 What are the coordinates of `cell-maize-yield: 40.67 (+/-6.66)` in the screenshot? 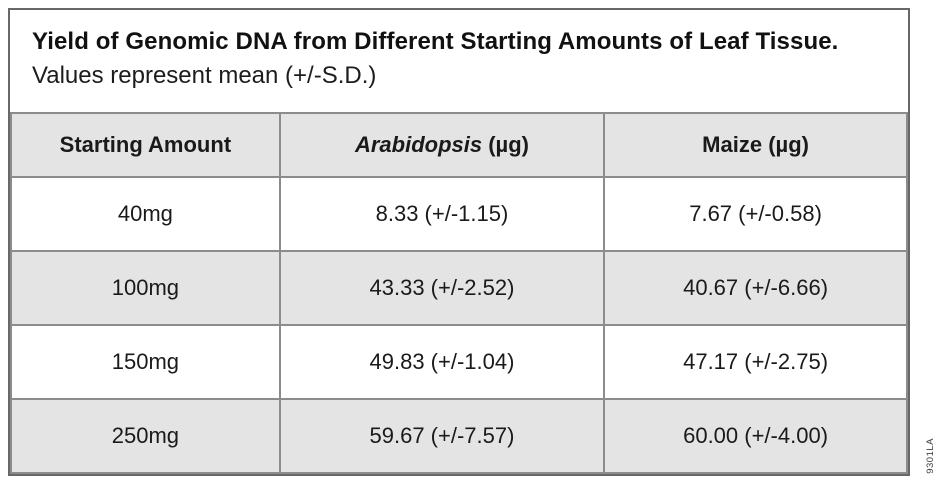 It's located at (755, 288).